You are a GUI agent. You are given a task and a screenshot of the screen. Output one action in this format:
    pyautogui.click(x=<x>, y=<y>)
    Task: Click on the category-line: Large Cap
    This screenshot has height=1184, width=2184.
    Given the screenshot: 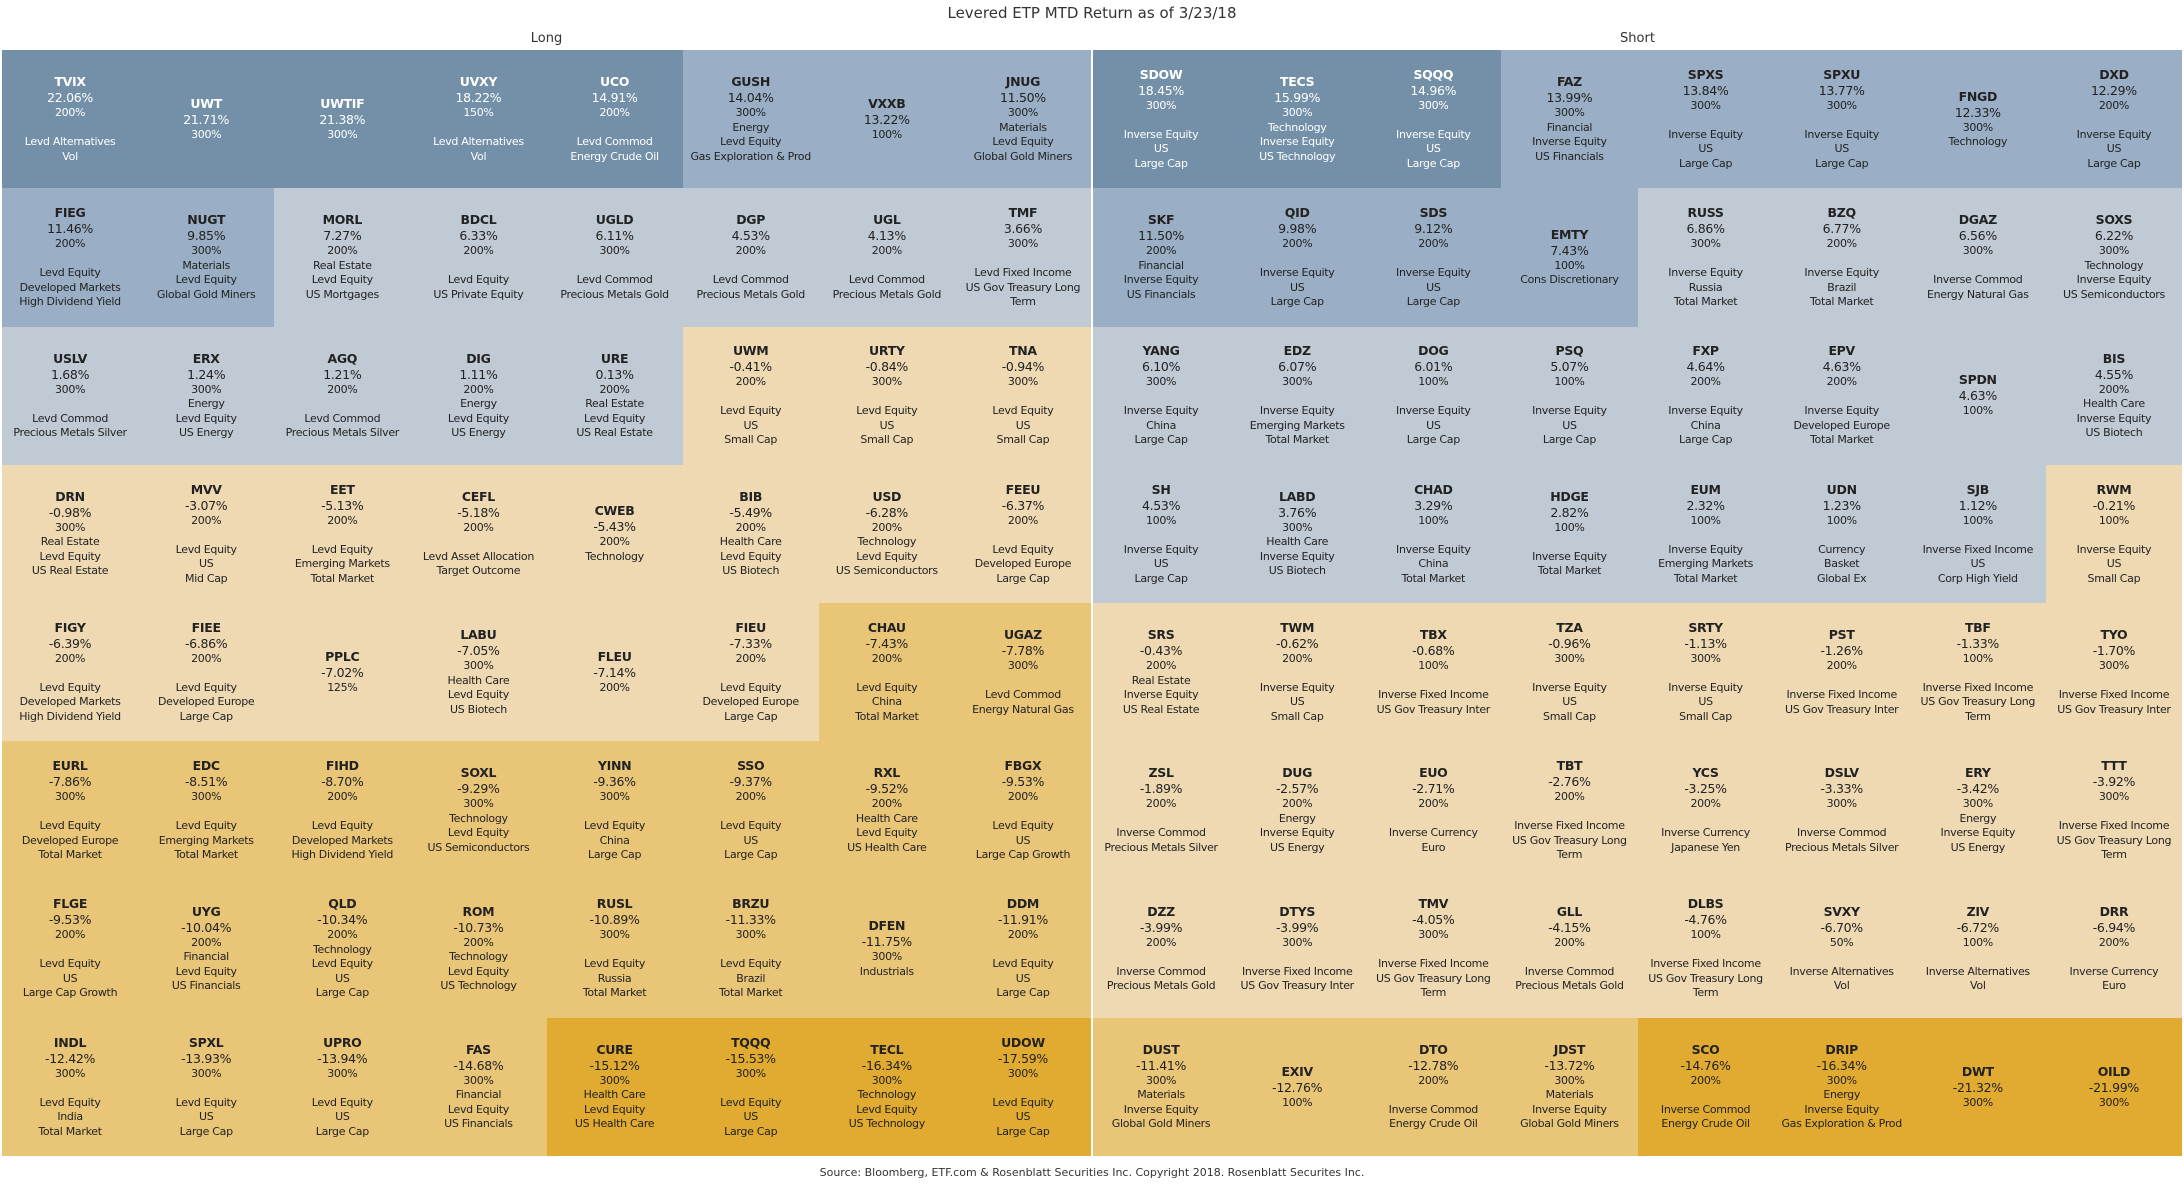 What is the action you would take?
    pyautogui.click(x=1023, y=1131)
    